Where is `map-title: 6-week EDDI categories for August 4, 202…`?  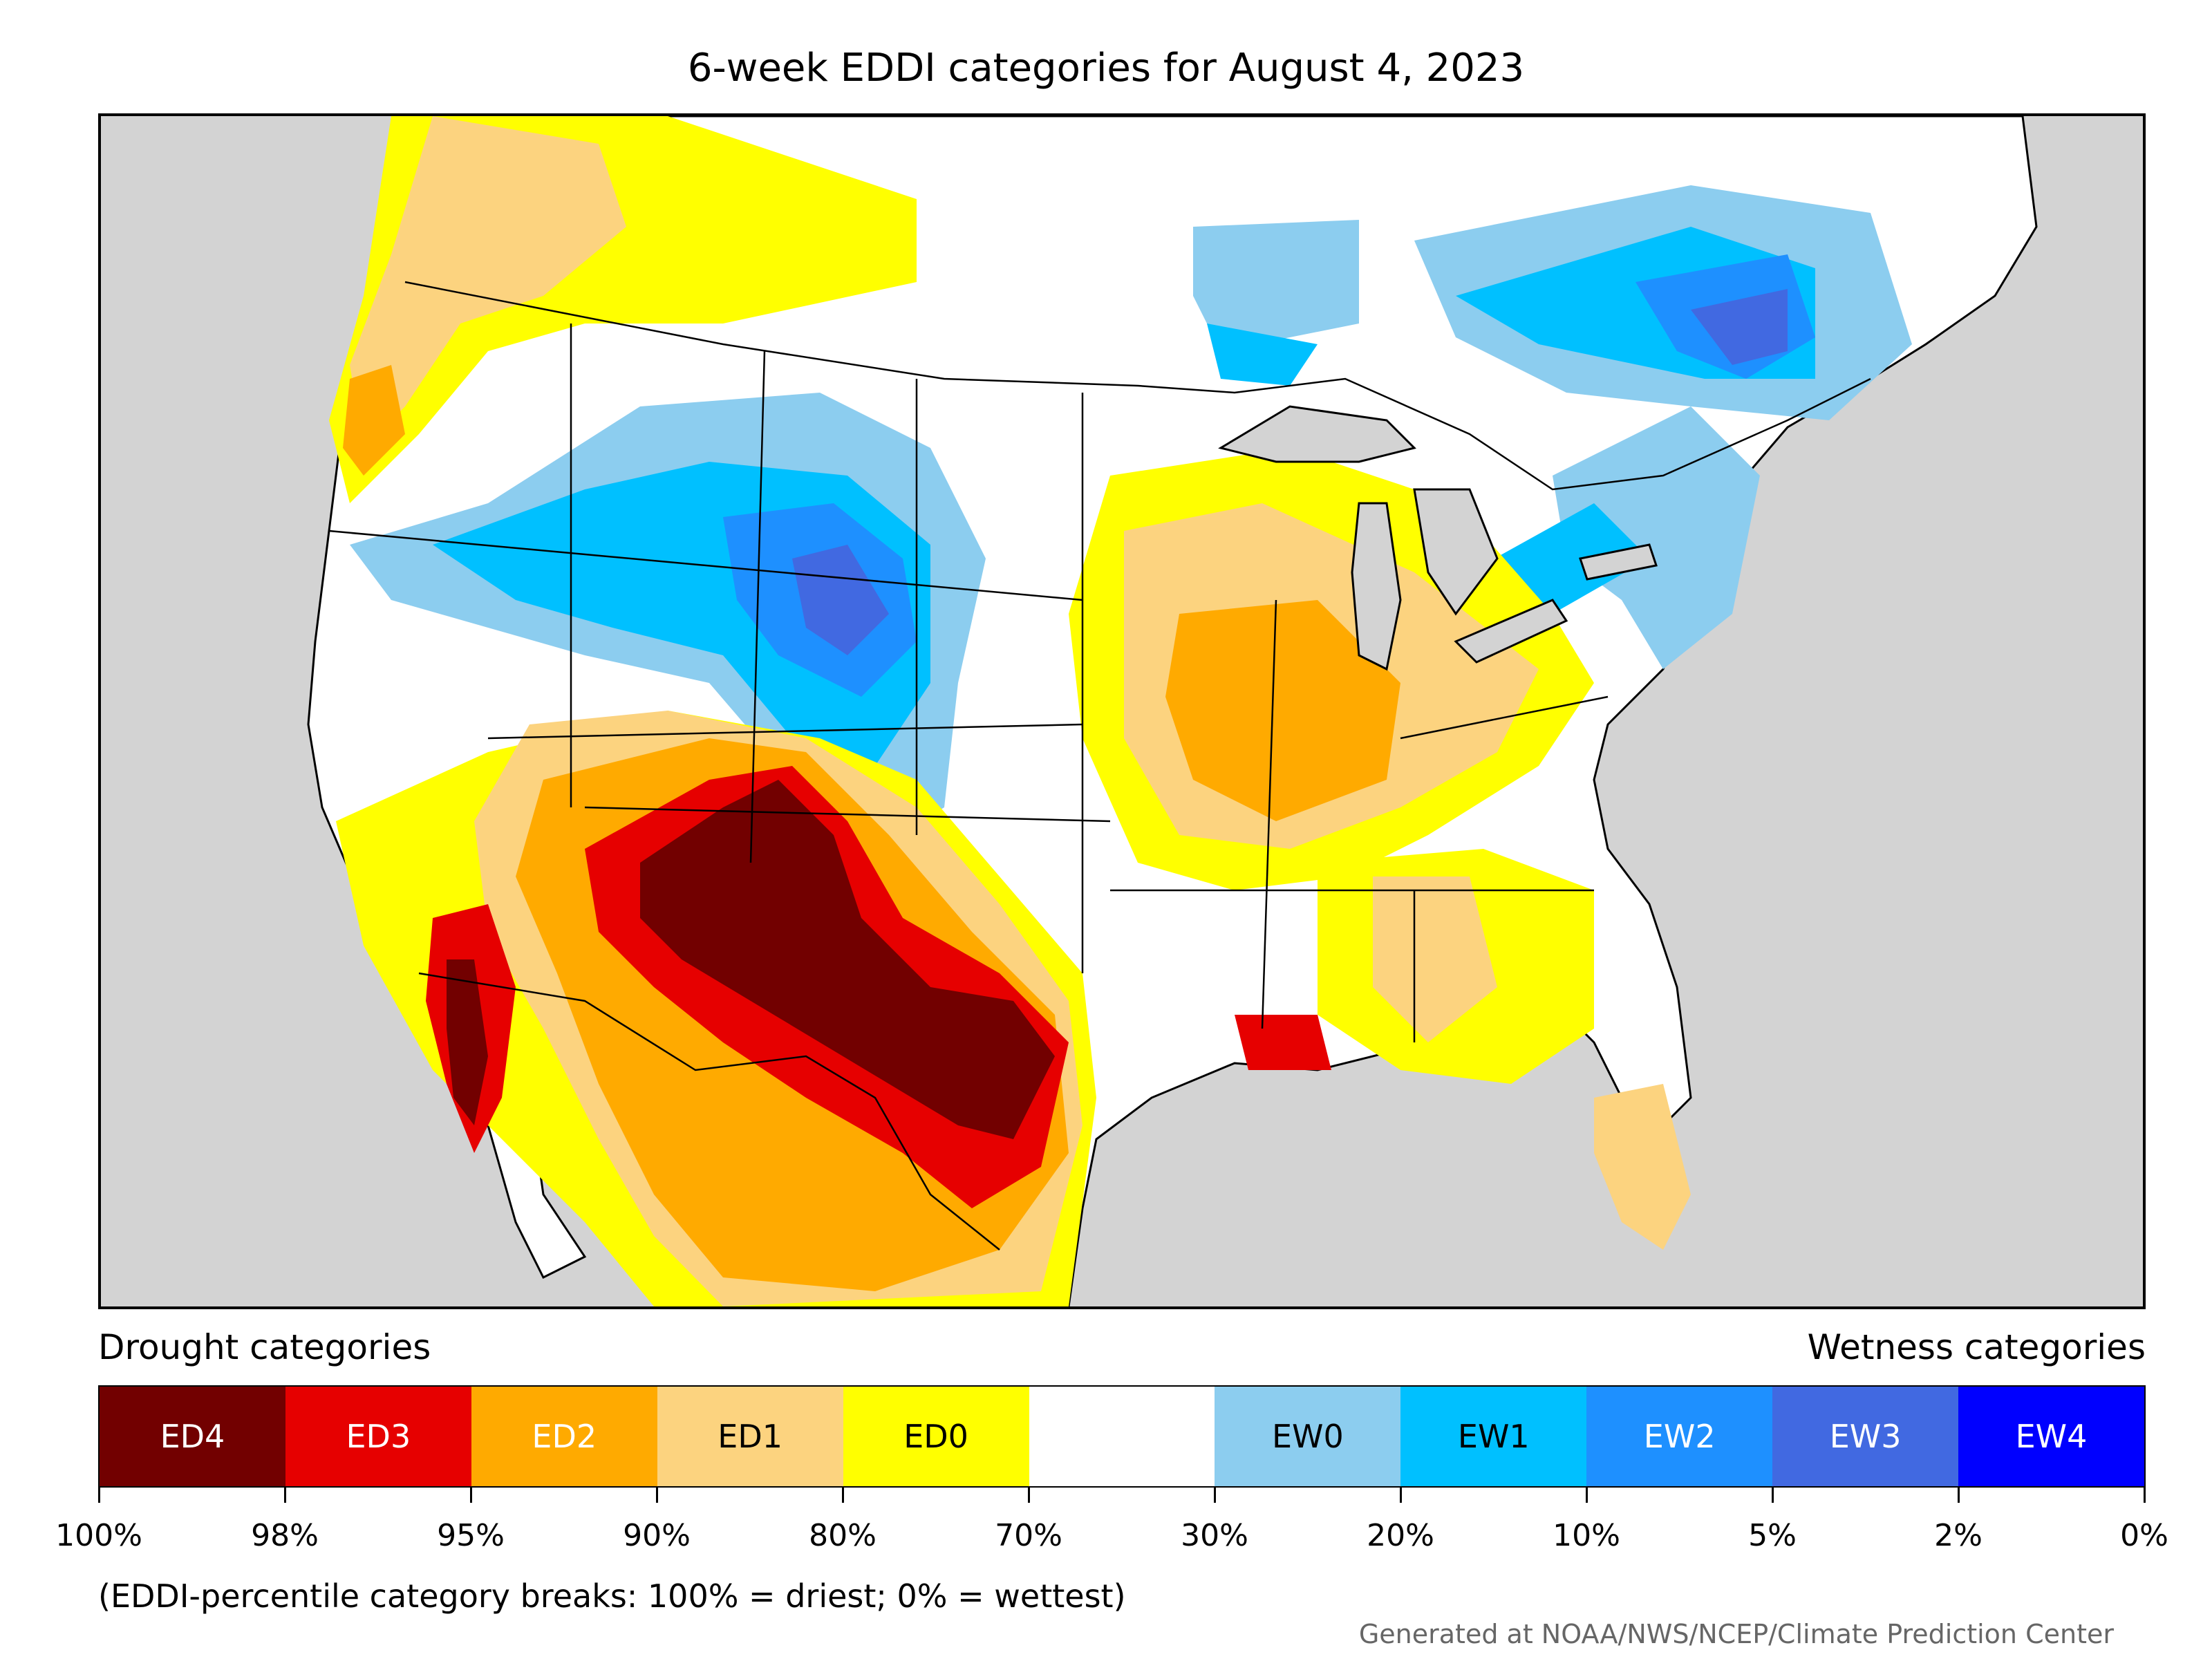 map-title: 6-week EDDI categories for August 4, 202… is located at coordinates (1106, 68).